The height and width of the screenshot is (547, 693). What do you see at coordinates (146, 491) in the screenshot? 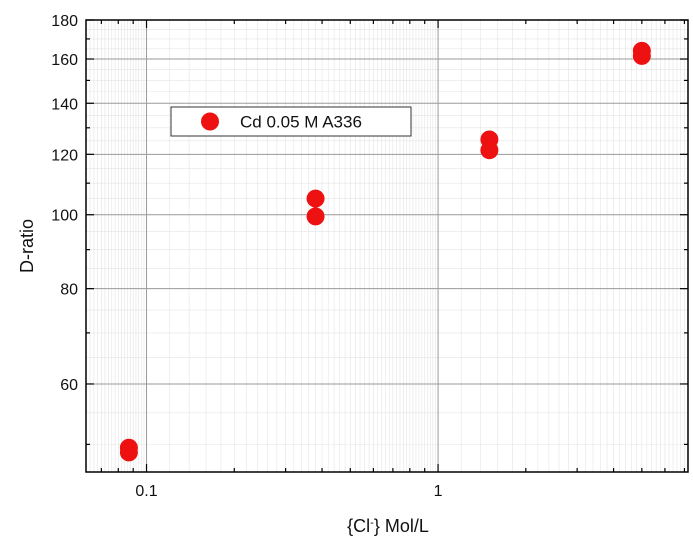
I see `x-tick-label: 0.1` at bounding box center [146, 491].